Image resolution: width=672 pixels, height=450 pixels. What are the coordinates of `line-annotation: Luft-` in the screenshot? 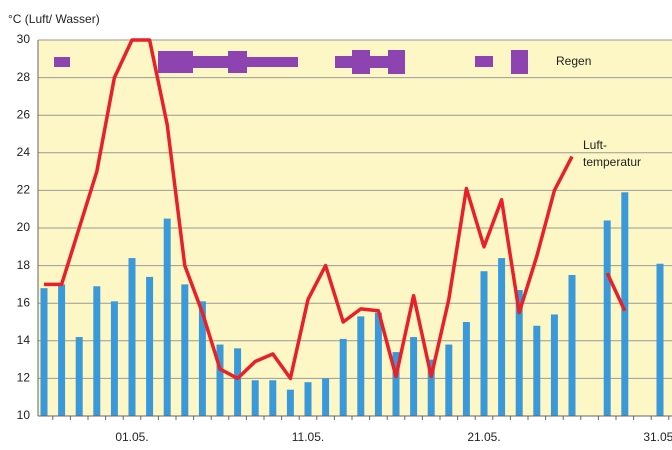 It's located at (595, 145).